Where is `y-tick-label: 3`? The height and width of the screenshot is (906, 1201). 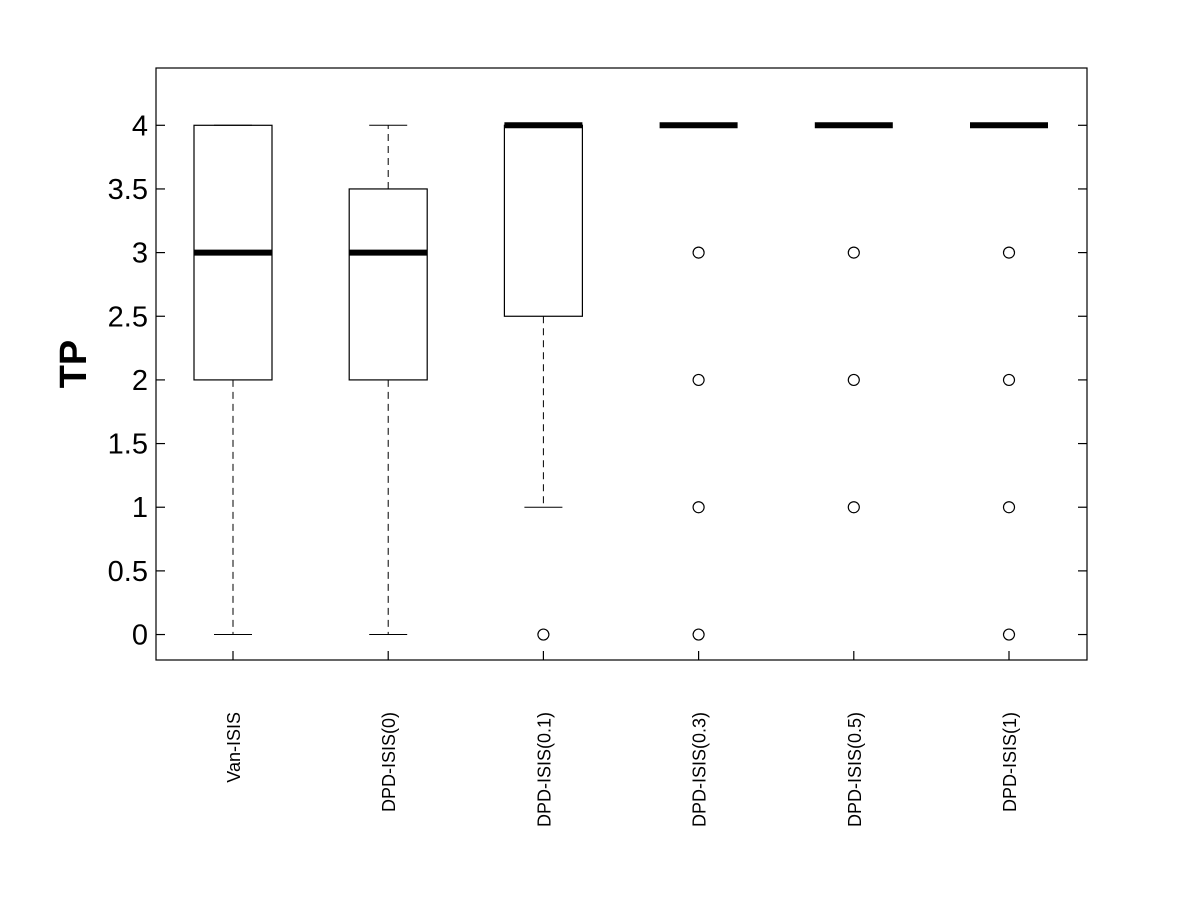 y-tick-label: 3 is located at coordinates (140, 254).